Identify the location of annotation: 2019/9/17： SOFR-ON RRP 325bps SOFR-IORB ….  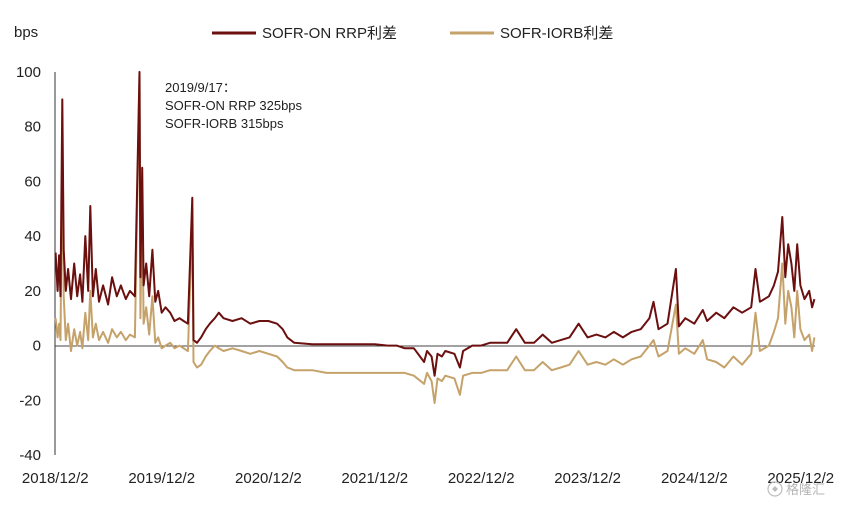
(234, 105).